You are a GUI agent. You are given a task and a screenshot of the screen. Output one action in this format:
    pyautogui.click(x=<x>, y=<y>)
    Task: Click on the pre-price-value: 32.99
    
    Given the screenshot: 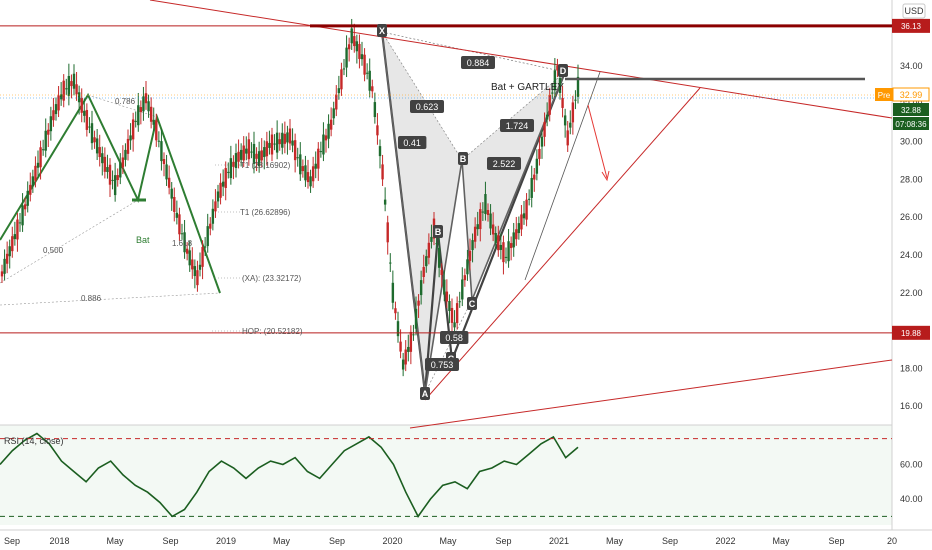 What is the action you would take?
    pyautogui.click(x=911, y=95)
    